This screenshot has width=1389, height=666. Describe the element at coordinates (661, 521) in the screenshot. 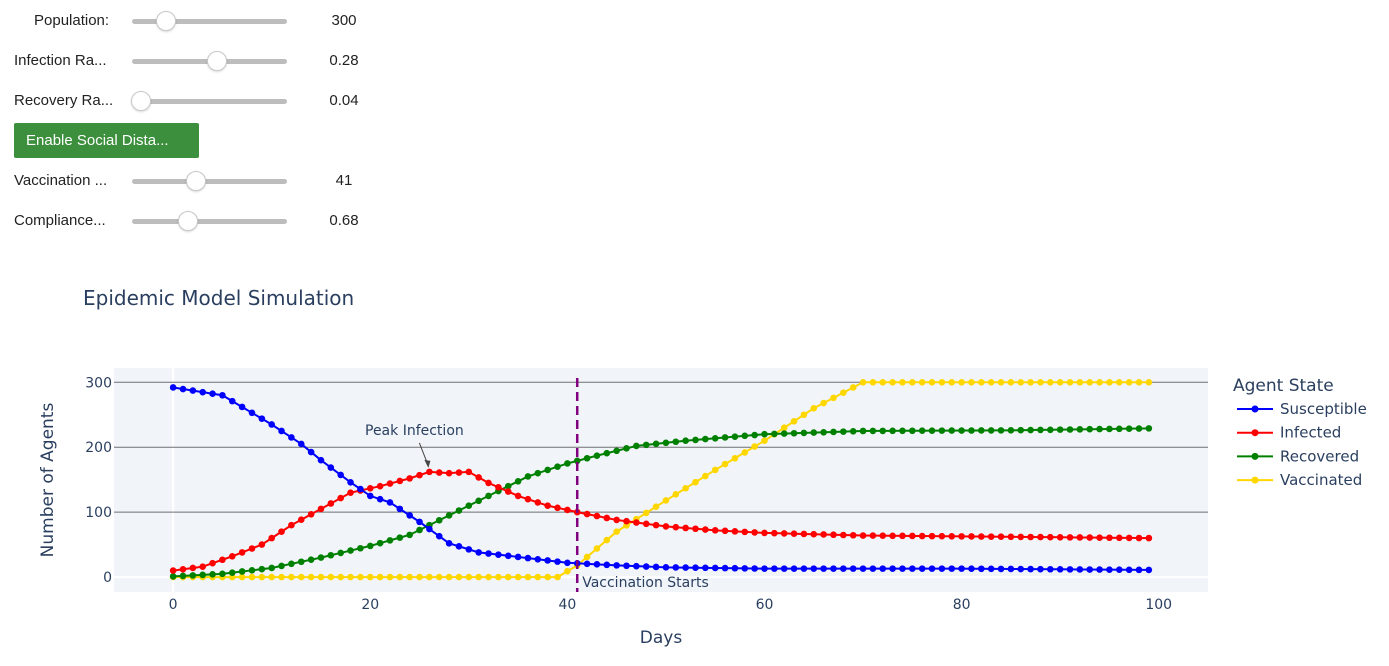

I see `series-infected` at that location.